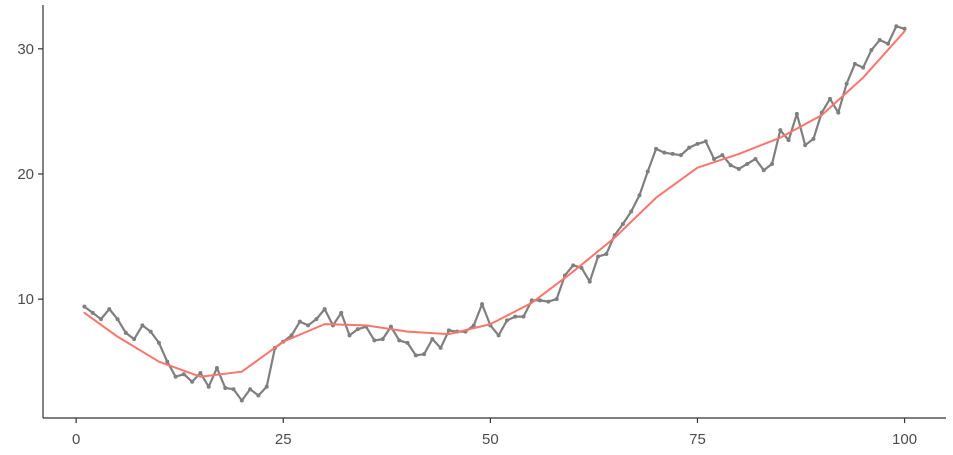  What do you see at coordinates (697, 439) in the screenshot?
I see `x-tick-label: 75` at bounding box center [697, 439].